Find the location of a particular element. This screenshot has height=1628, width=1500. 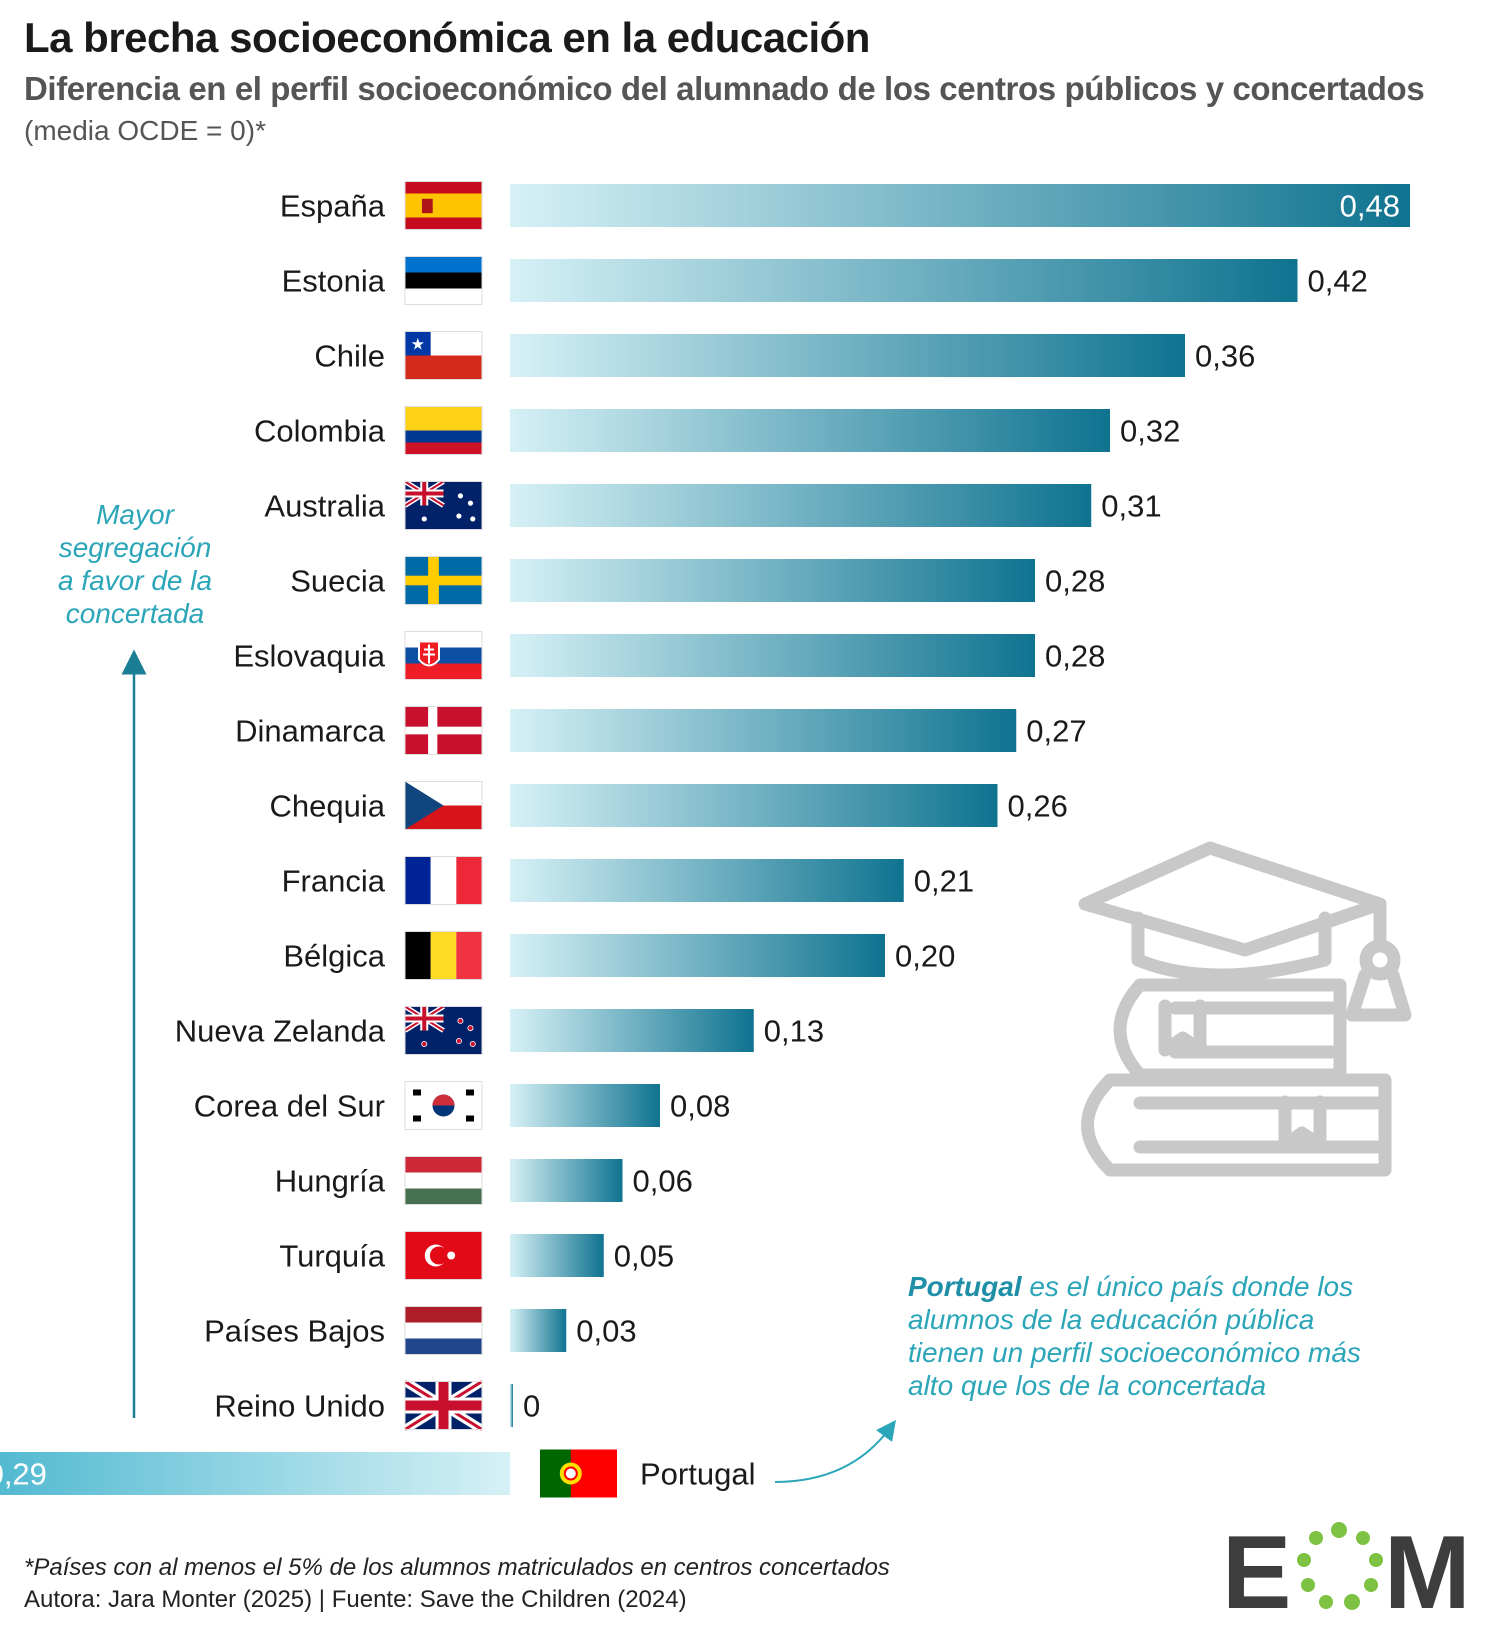

value-label: 0,48 is located at coordinates (1370, 206).